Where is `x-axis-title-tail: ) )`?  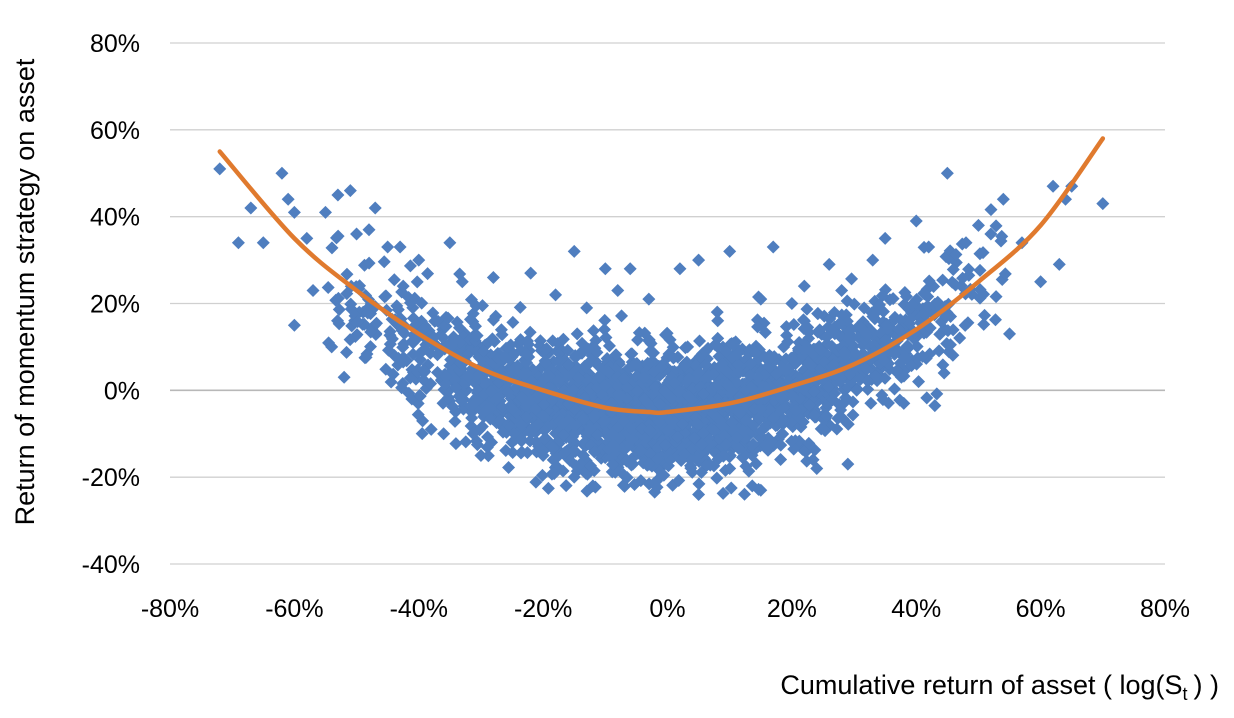 x-axis-title-tail: ) ) is located at coordinates (1206, 685).